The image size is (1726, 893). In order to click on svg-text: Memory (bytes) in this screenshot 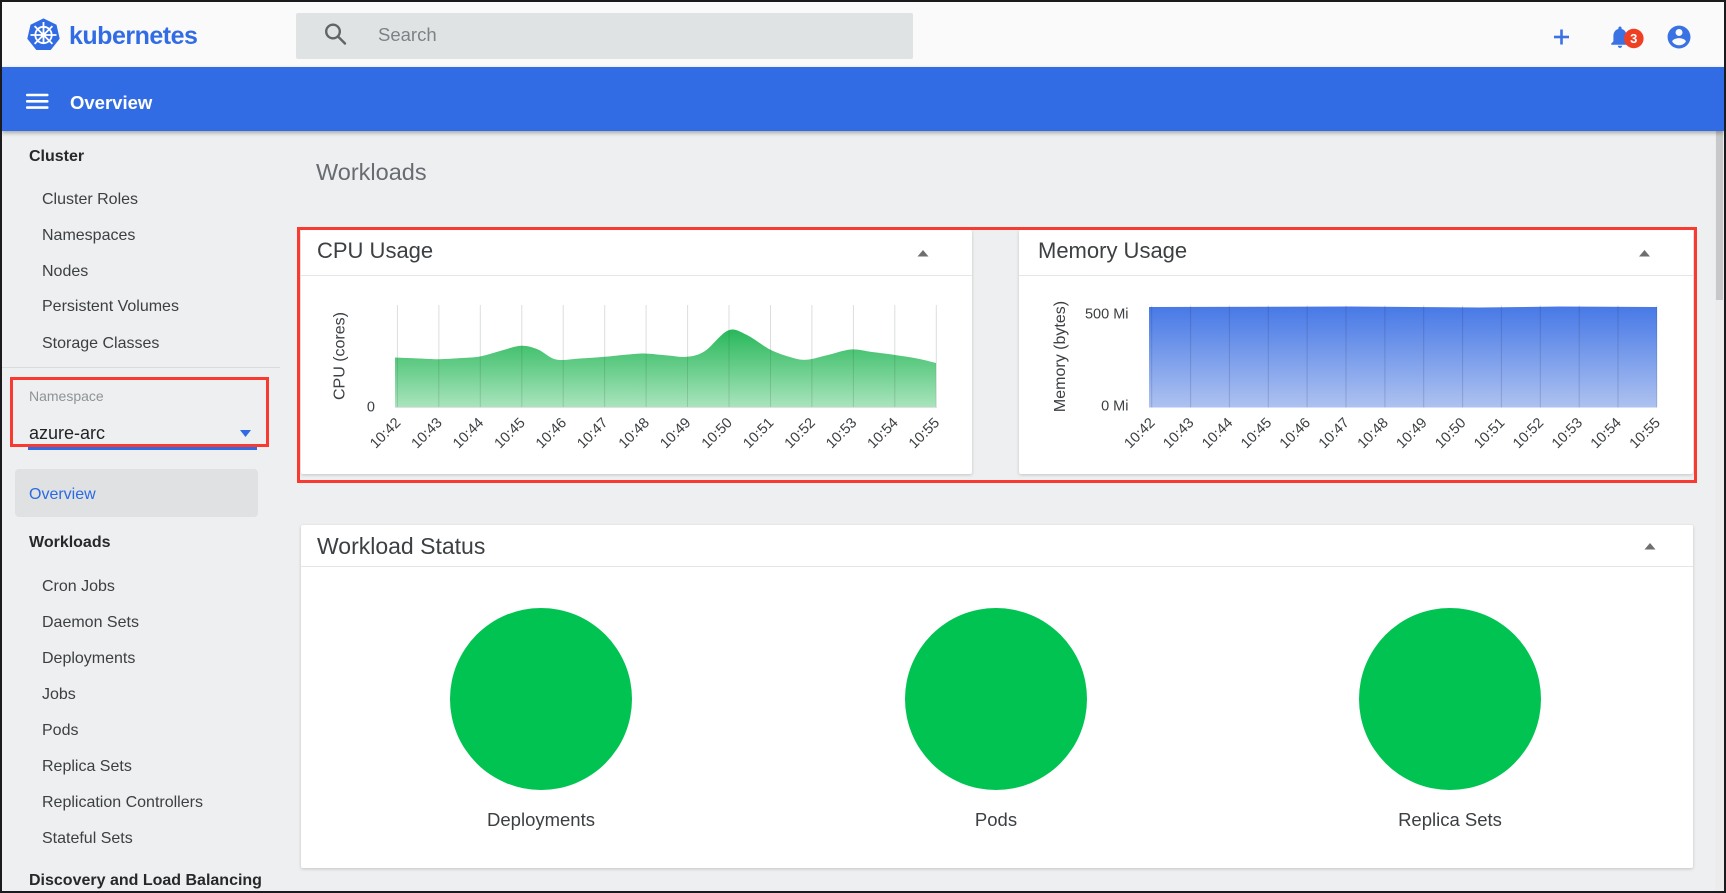, I will do `click(1060, 356)`.